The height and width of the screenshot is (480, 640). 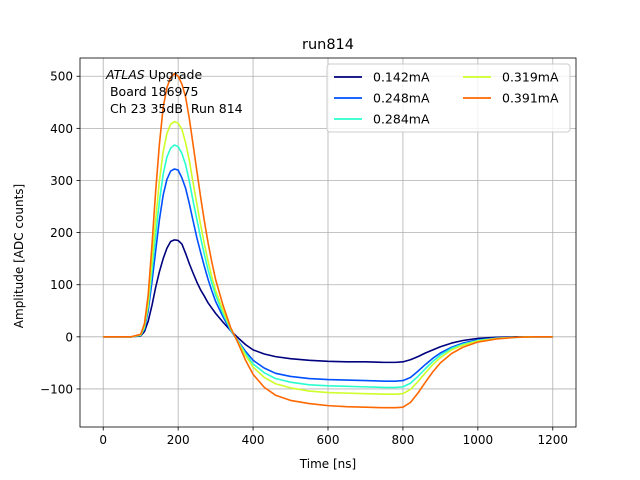 What do you see at coordinates (402, 440) in the screenshot?
I see `x-tick-label: 800` at bounding box center [402, 440].